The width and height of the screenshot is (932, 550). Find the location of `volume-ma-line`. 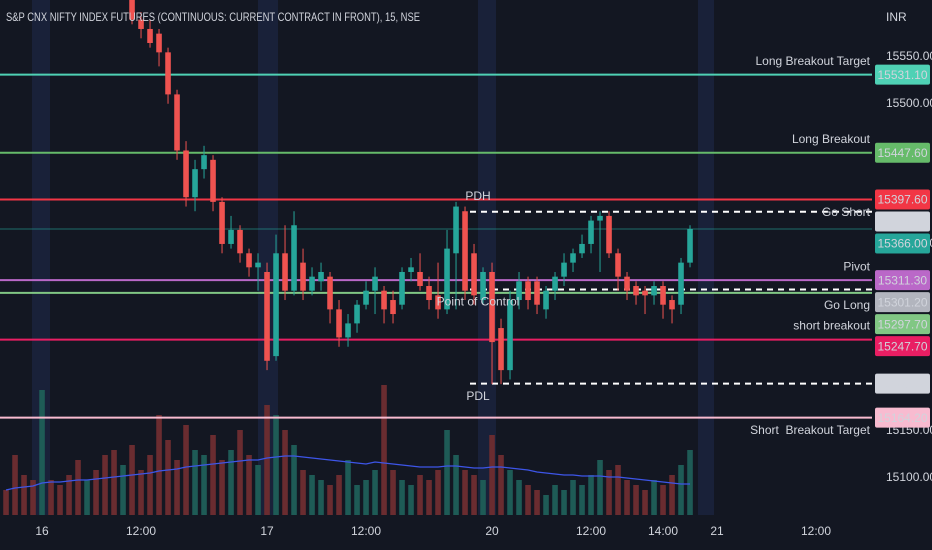

volume-ma-line is located at coordinates (347, 473).